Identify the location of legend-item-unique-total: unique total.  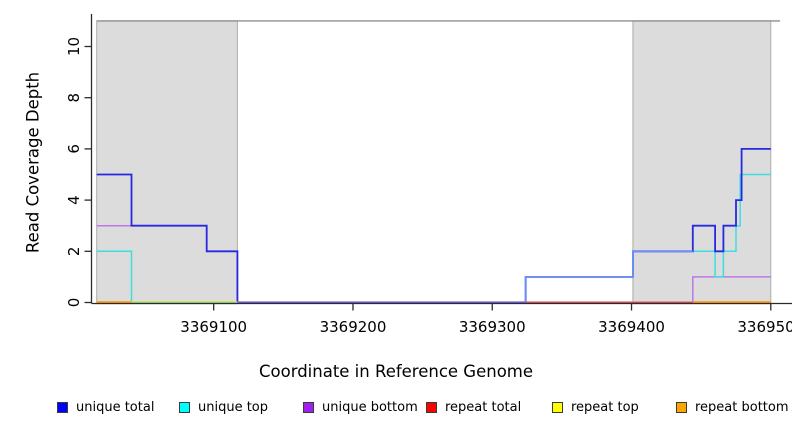
(105, 407).